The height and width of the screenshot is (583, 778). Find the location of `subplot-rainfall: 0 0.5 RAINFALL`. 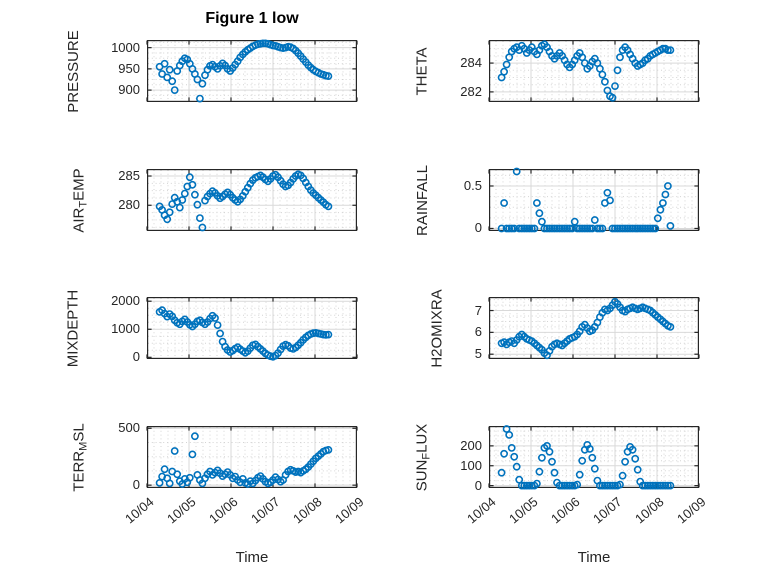

subplot-rainfall: 0 0.5 RAINFALL is located at coordinates (557, 200).